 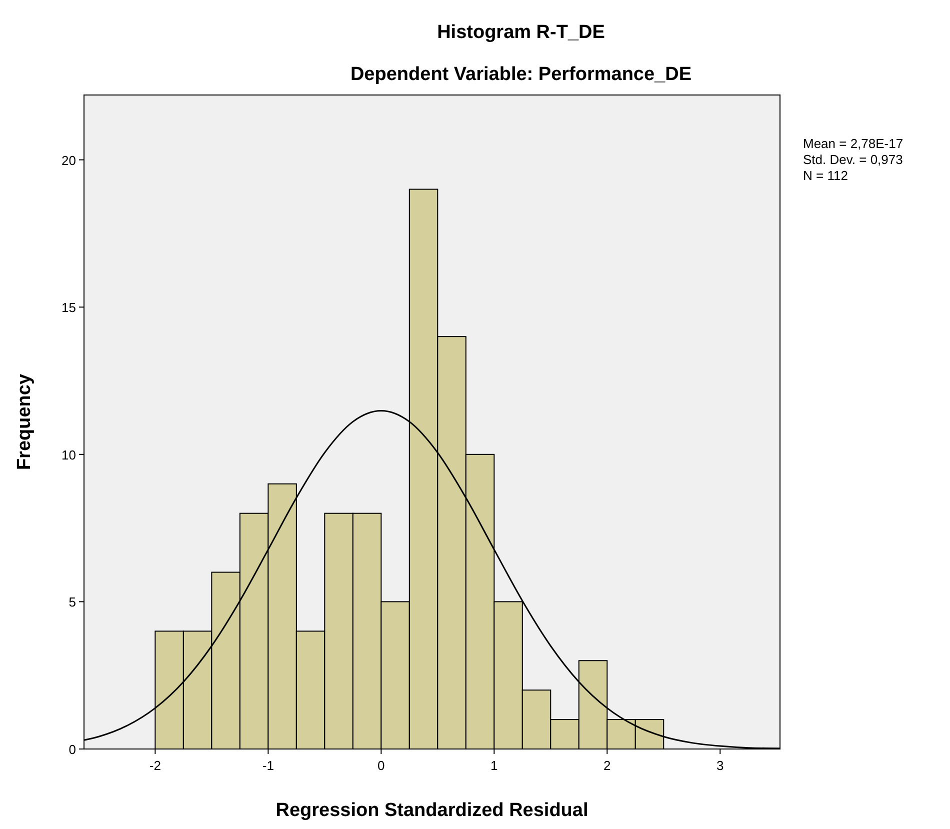 What do you see at coordinates (69, 308) in the screenshot?
I see `y-tick-label: 15` at bounding box center [69, 308].